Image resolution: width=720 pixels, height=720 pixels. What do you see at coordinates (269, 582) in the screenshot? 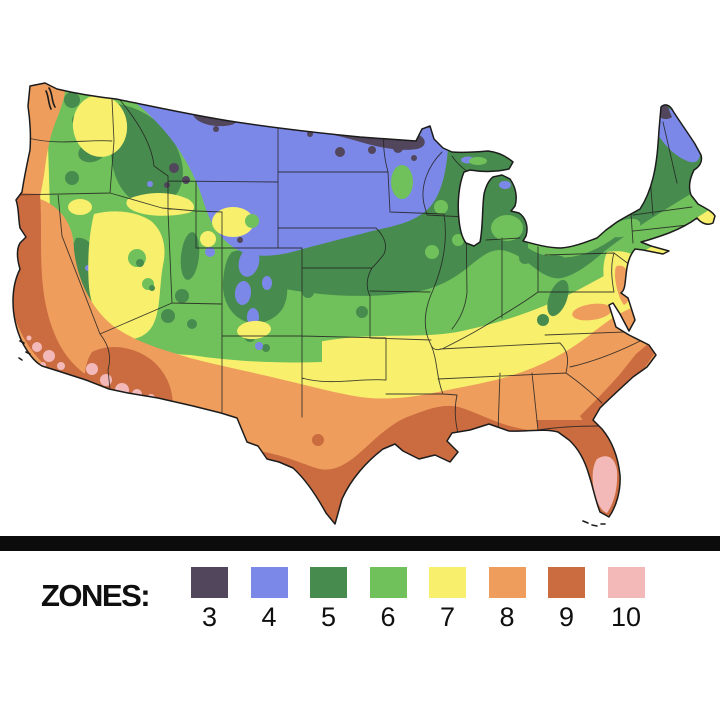
I see `zone-4-swatch` at bounding box center [269, 582].